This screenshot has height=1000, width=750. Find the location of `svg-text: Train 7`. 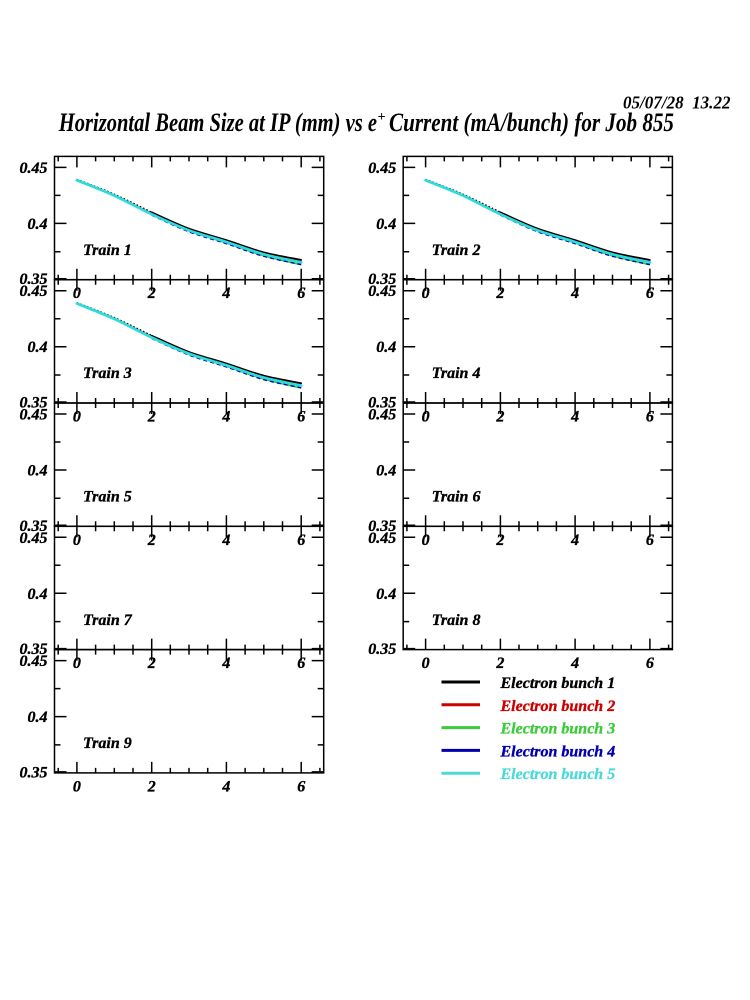

svg-text: Train 7 is located at coordinates (108, 620).